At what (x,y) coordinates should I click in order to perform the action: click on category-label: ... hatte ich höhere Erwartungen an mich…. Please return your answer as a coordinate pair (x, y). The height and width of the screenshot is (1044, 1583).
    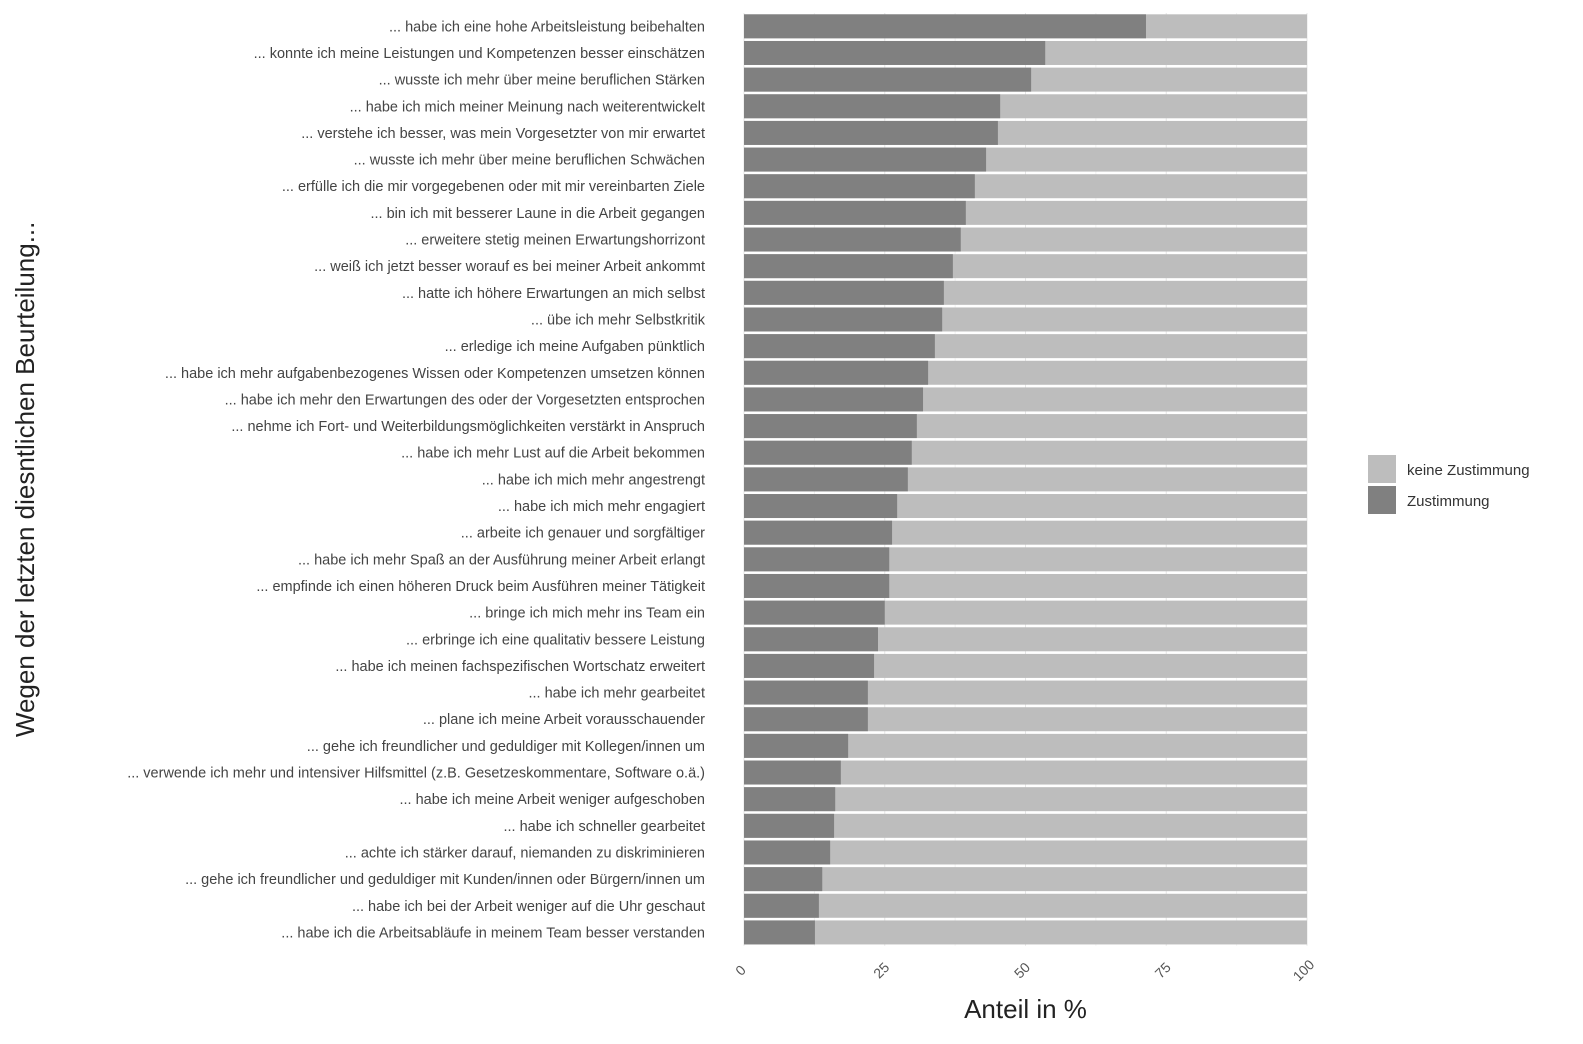
    Looking at the image, I should click on (553, 294).